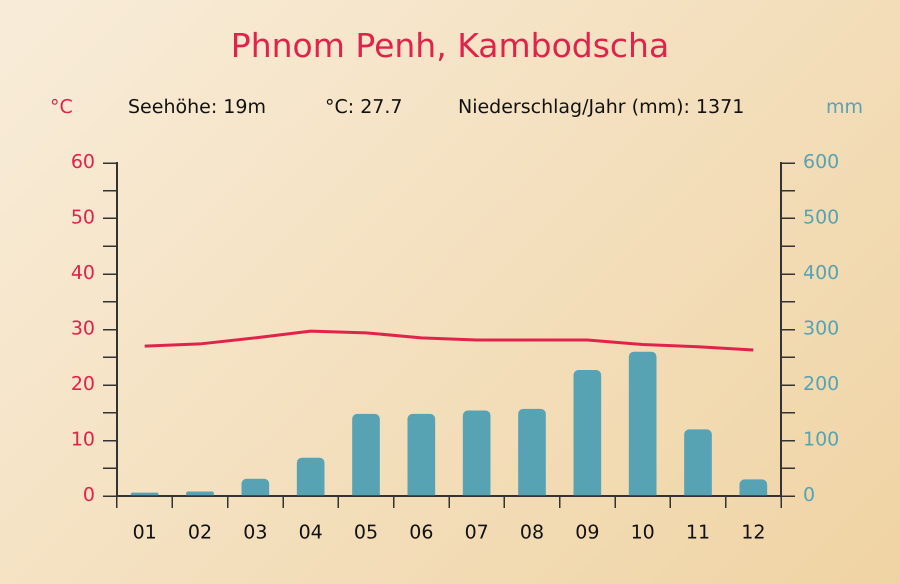  What do you see at coordinates (197, 107) in the screenshot?
I see `text: Seehöhe: 19m` at bounding box center [197, 107].